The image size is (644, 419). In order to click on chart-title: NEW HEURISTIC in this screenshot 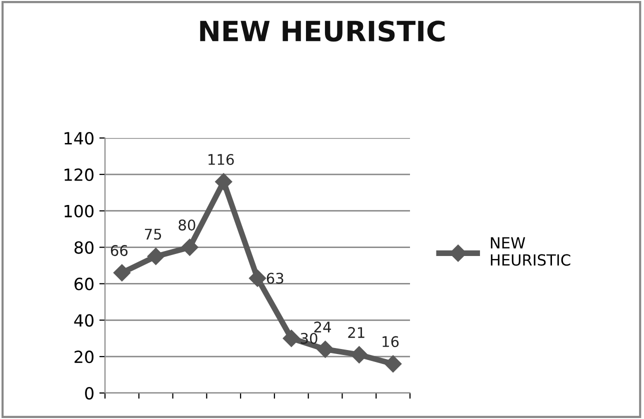, I will do `click(322, 31)`.